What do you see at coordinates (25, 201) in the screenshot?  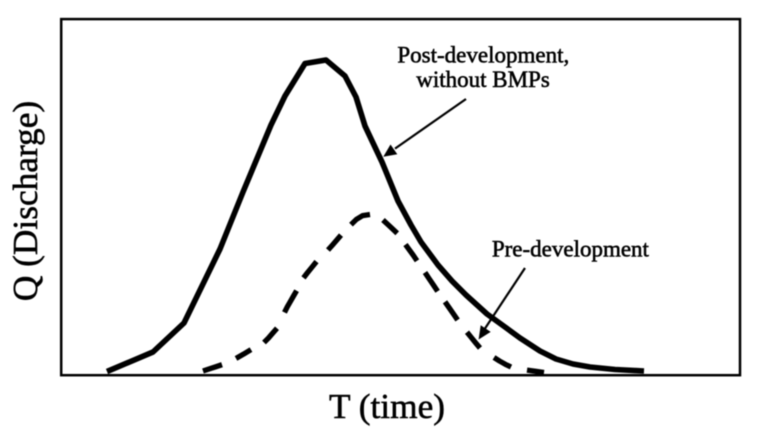 I see `svg-text: Q (Discharge)` at bounding box center [25, 201].